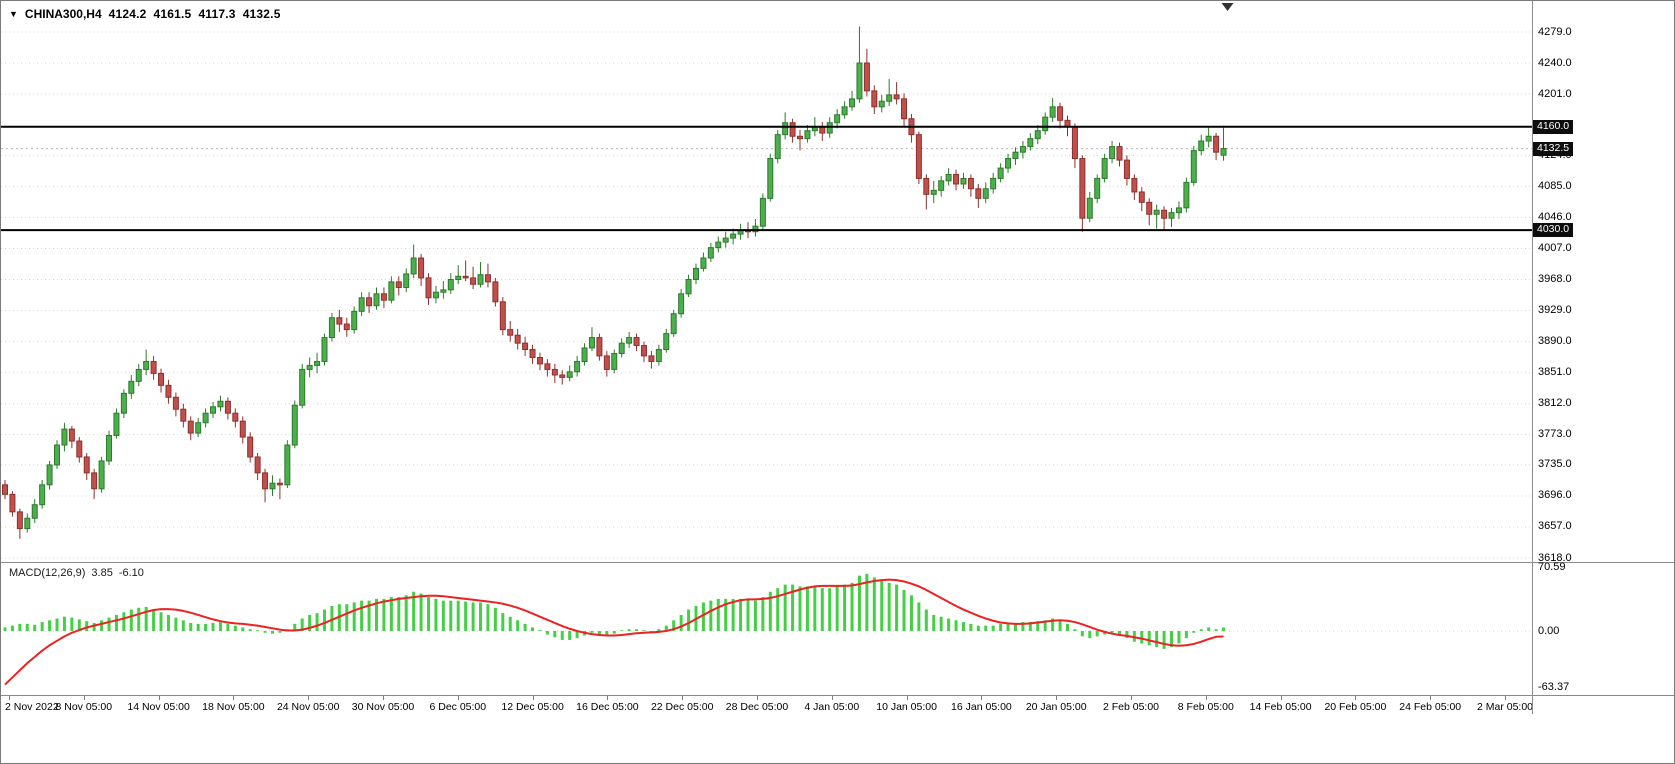 The height and width of the screenshot is (764, 1675). What do you see at coordinates (1505, 707) in the screenshot?
I see `time-axis-label: 2 Mar 05:00` at bounding box center [1505, 707].